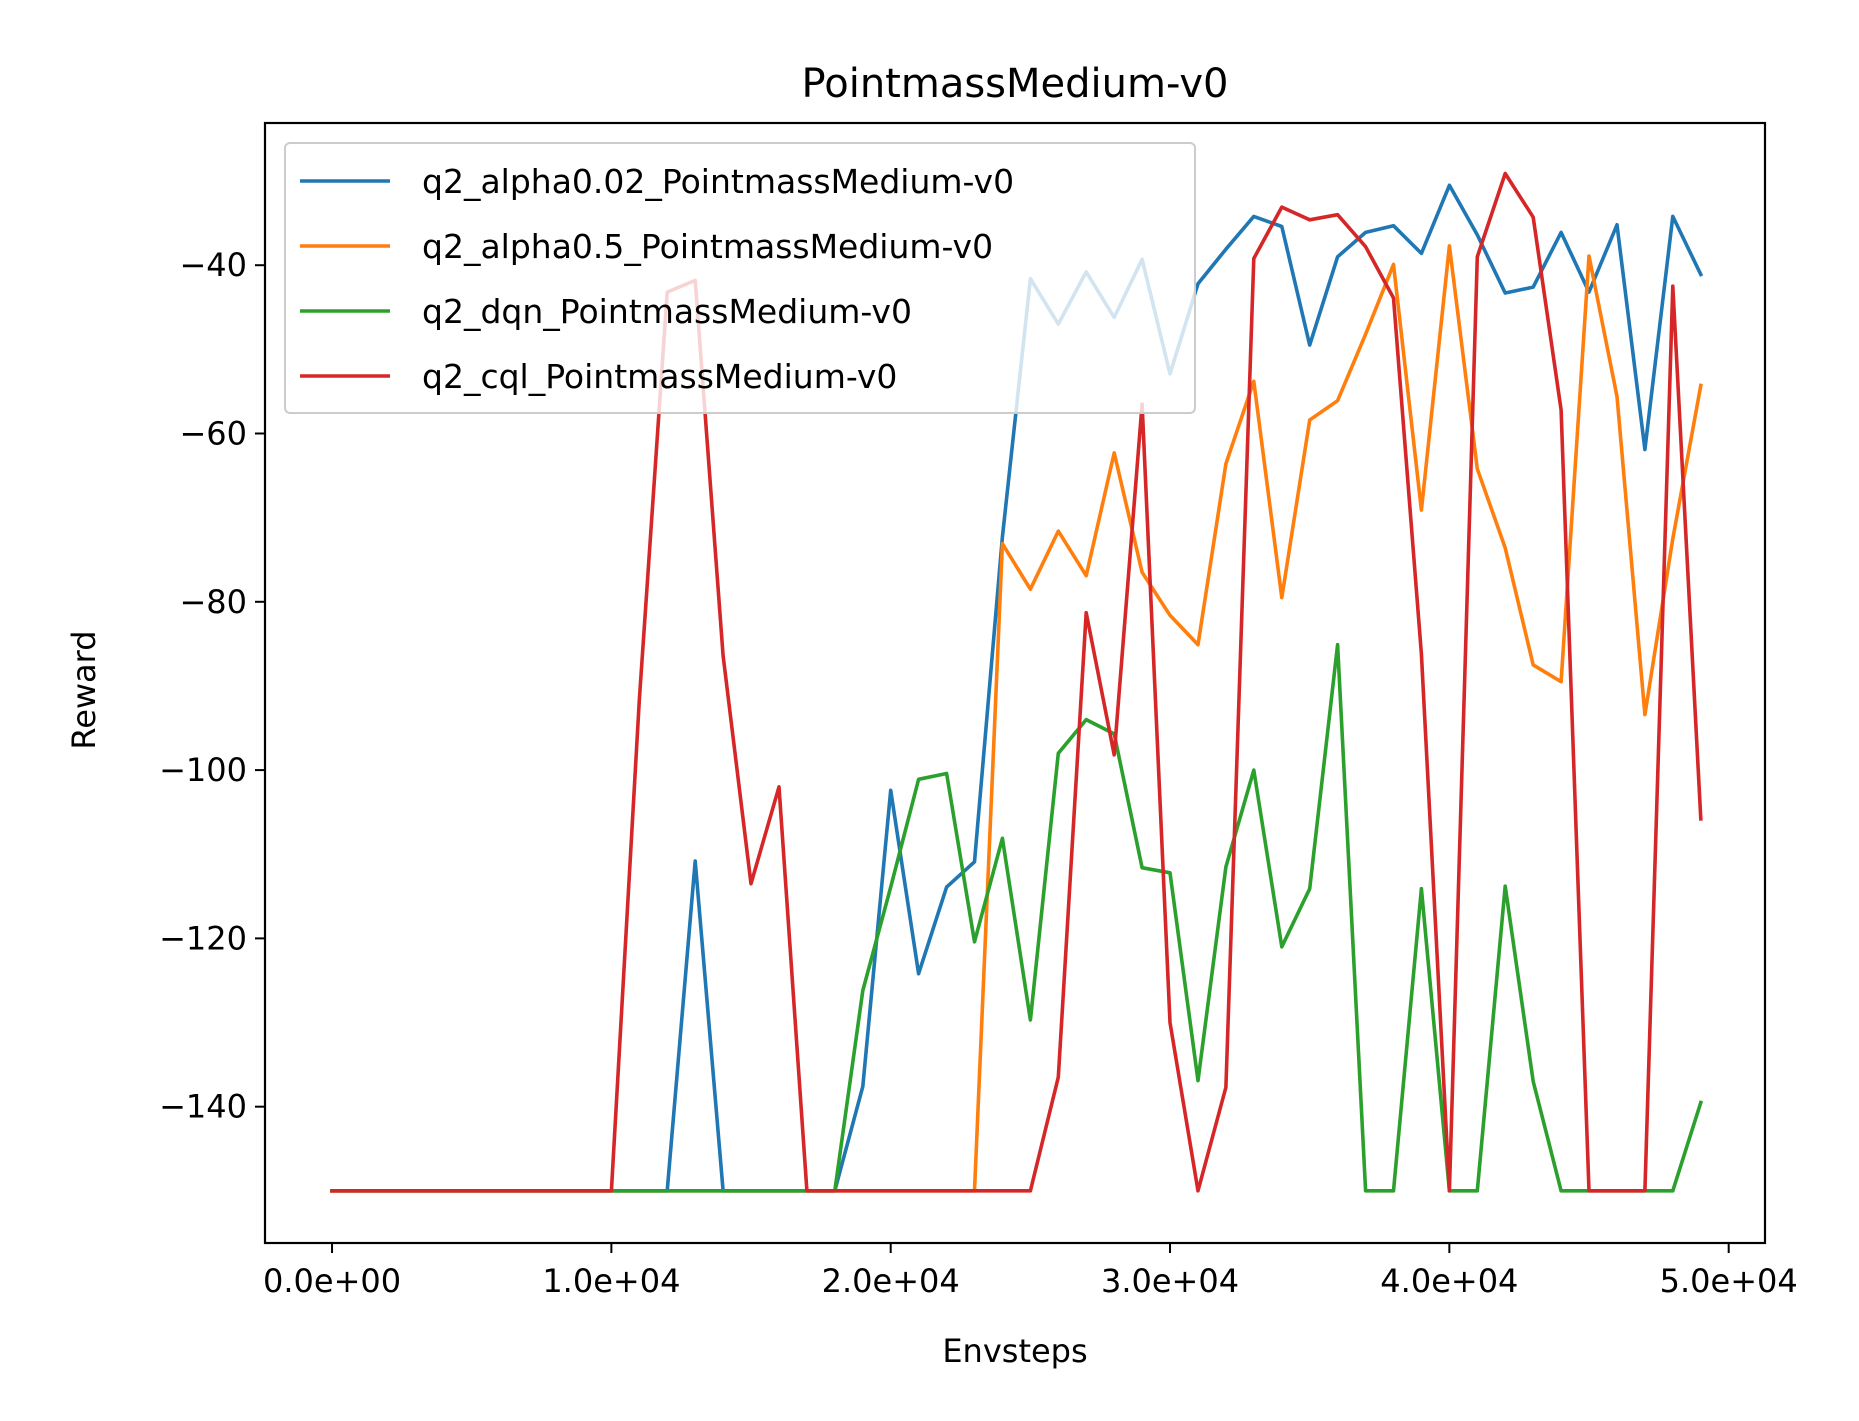  I want to click on x-tick-label: 0.0e+00, so click(332, 1281).